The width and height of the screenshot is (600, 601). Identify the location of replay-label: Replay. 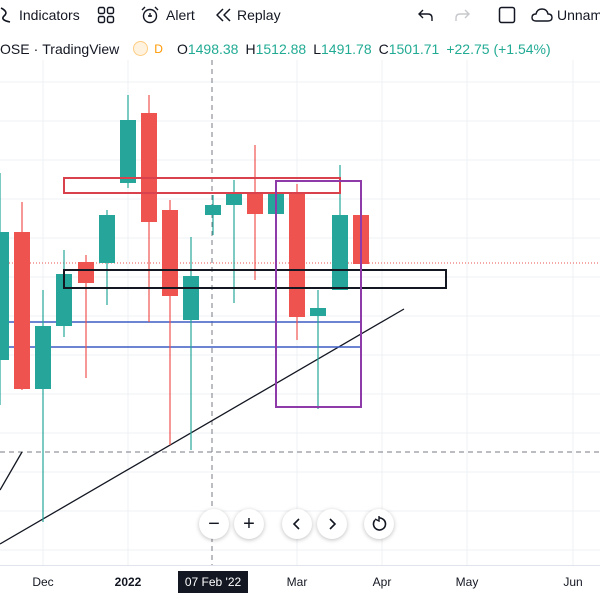
(259, 15).